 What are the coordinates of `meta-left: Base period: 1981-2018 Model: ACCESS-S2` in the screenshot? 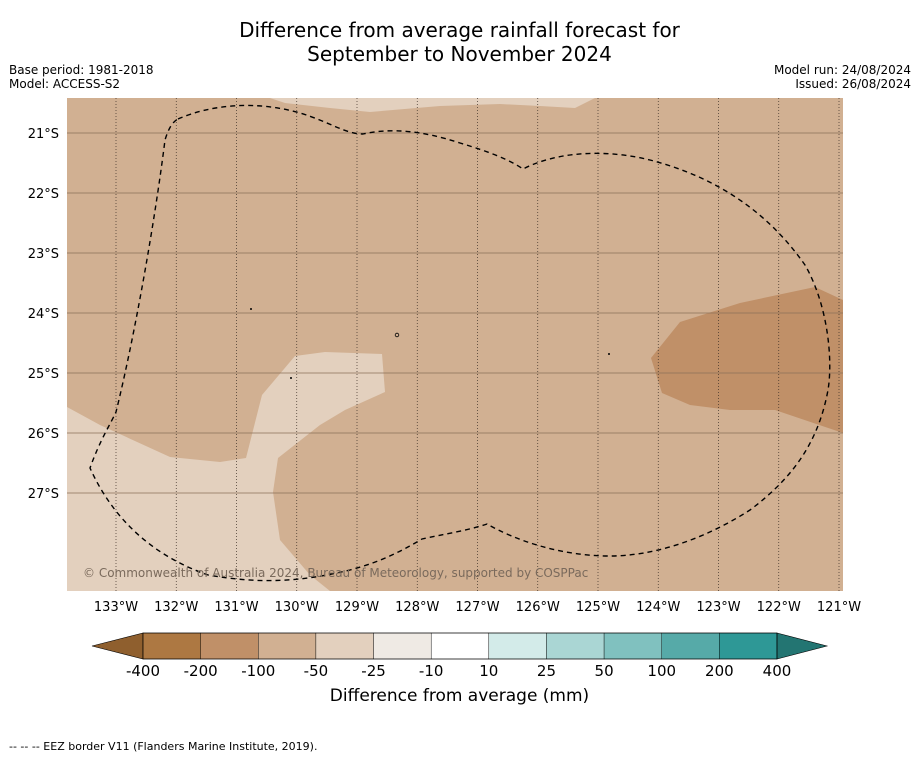 It's located at (81, 77).